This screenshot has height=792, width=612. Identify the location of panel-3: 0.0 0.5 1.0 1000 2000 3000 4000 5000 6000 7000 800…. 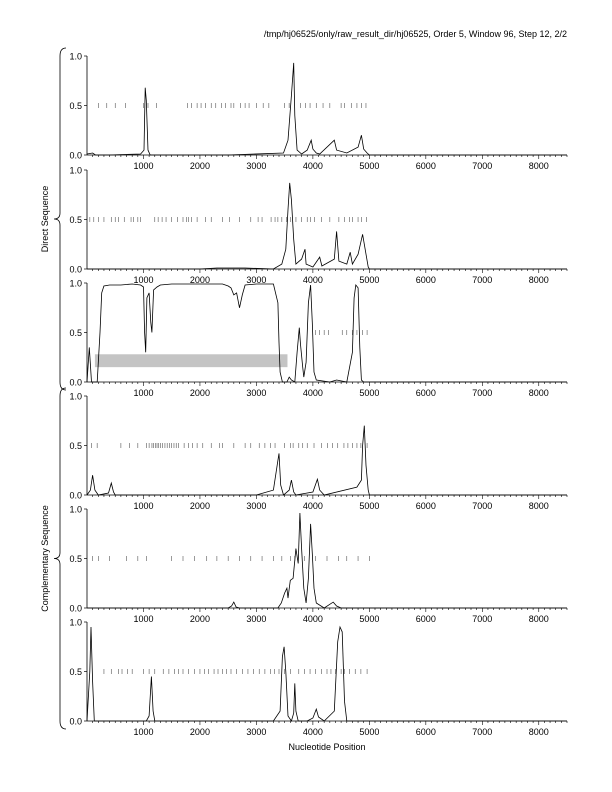
(318, 338).